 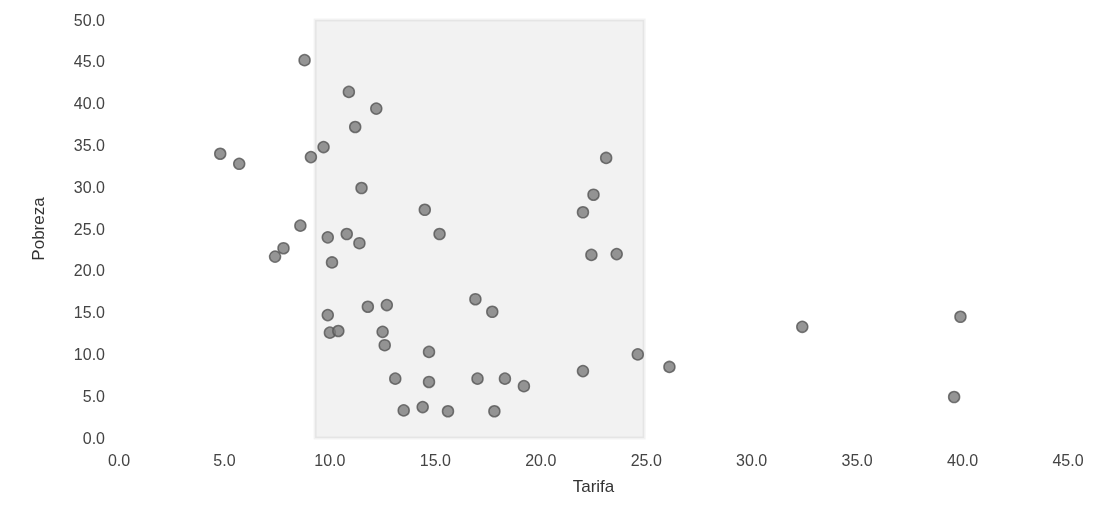 I want to click on y-tick-label: 25.0, so click(x=89, y=229).